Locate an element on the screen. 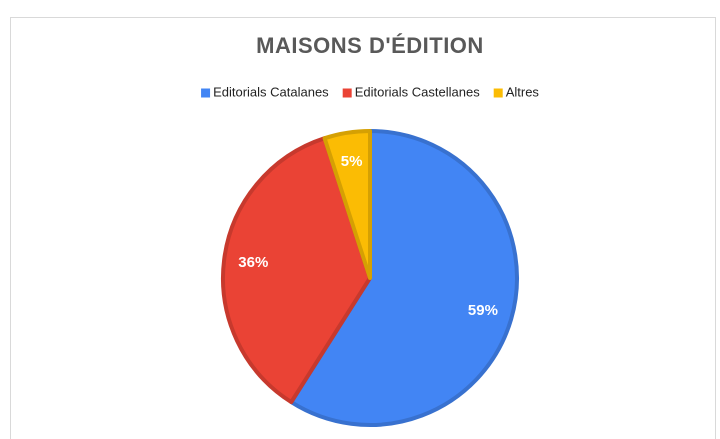  slice-label: 5% is located at coordinates (352, 161).